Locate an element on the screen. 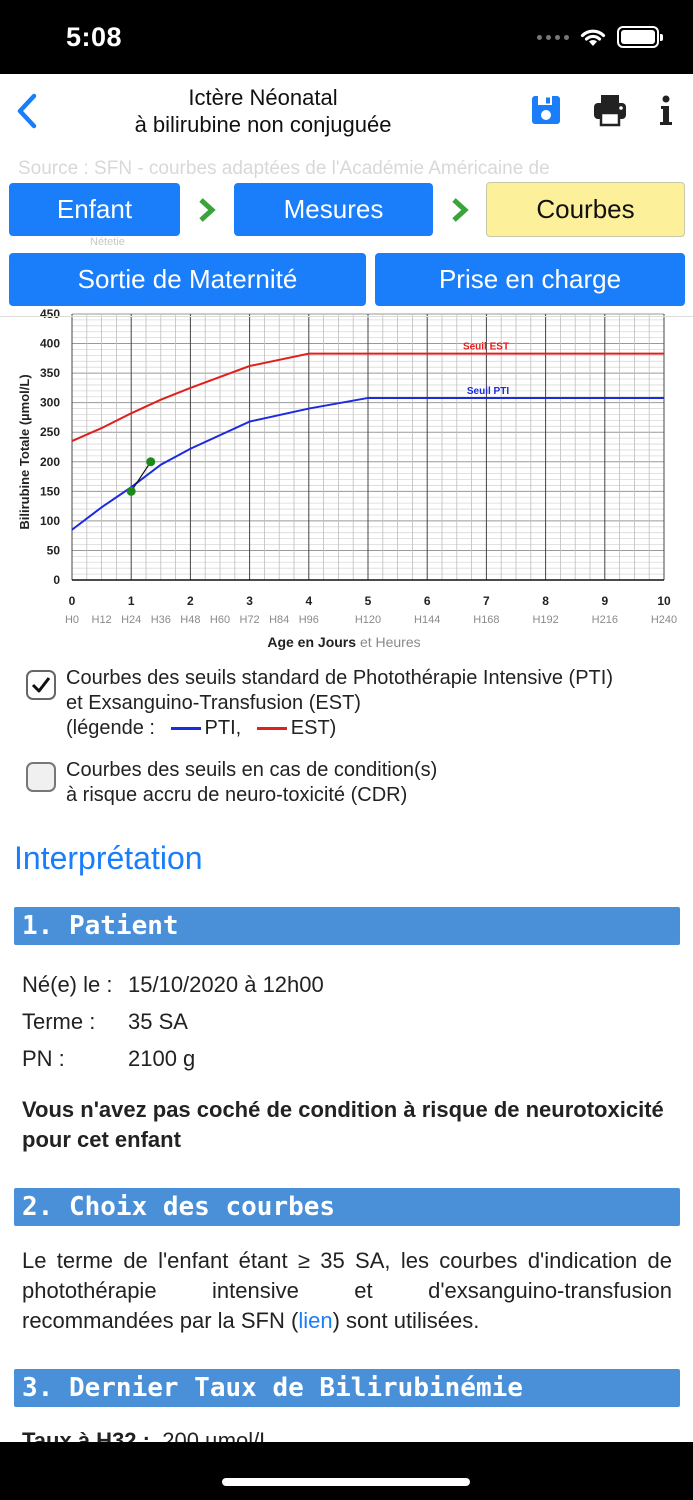  legend-prefix: (légende : is located at coordinates (110, 728).